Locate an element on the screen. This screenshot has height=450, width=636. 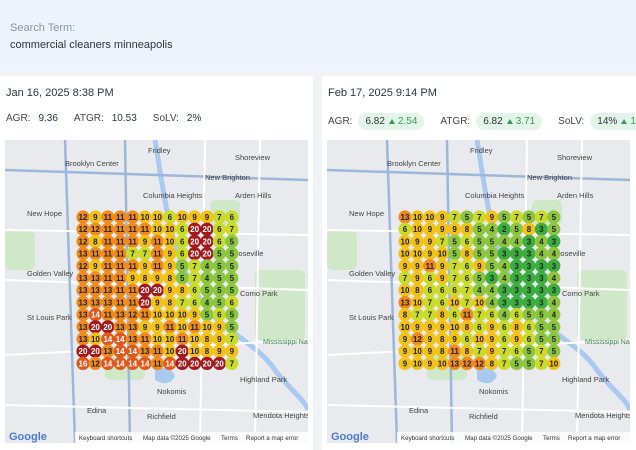
lake is located at coordinates (165, 376).